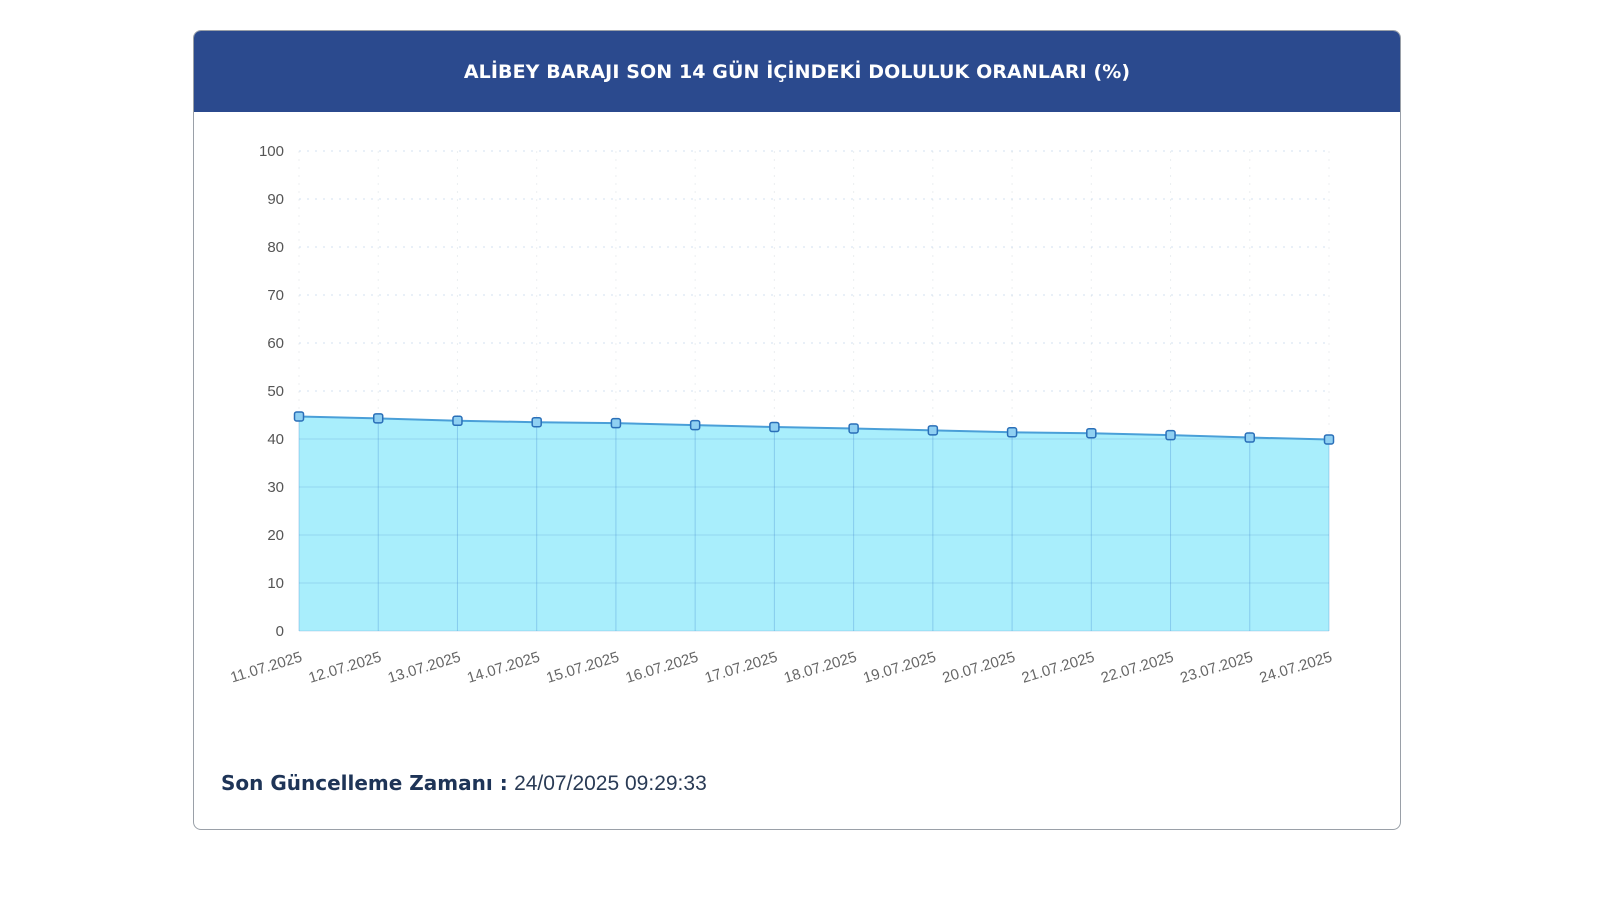 This screenshot has width=1600, height=900. Describe the element at coordinates (741, 668) in the screenshot. I see `x-tick-label: 17.07.2025` at that location.